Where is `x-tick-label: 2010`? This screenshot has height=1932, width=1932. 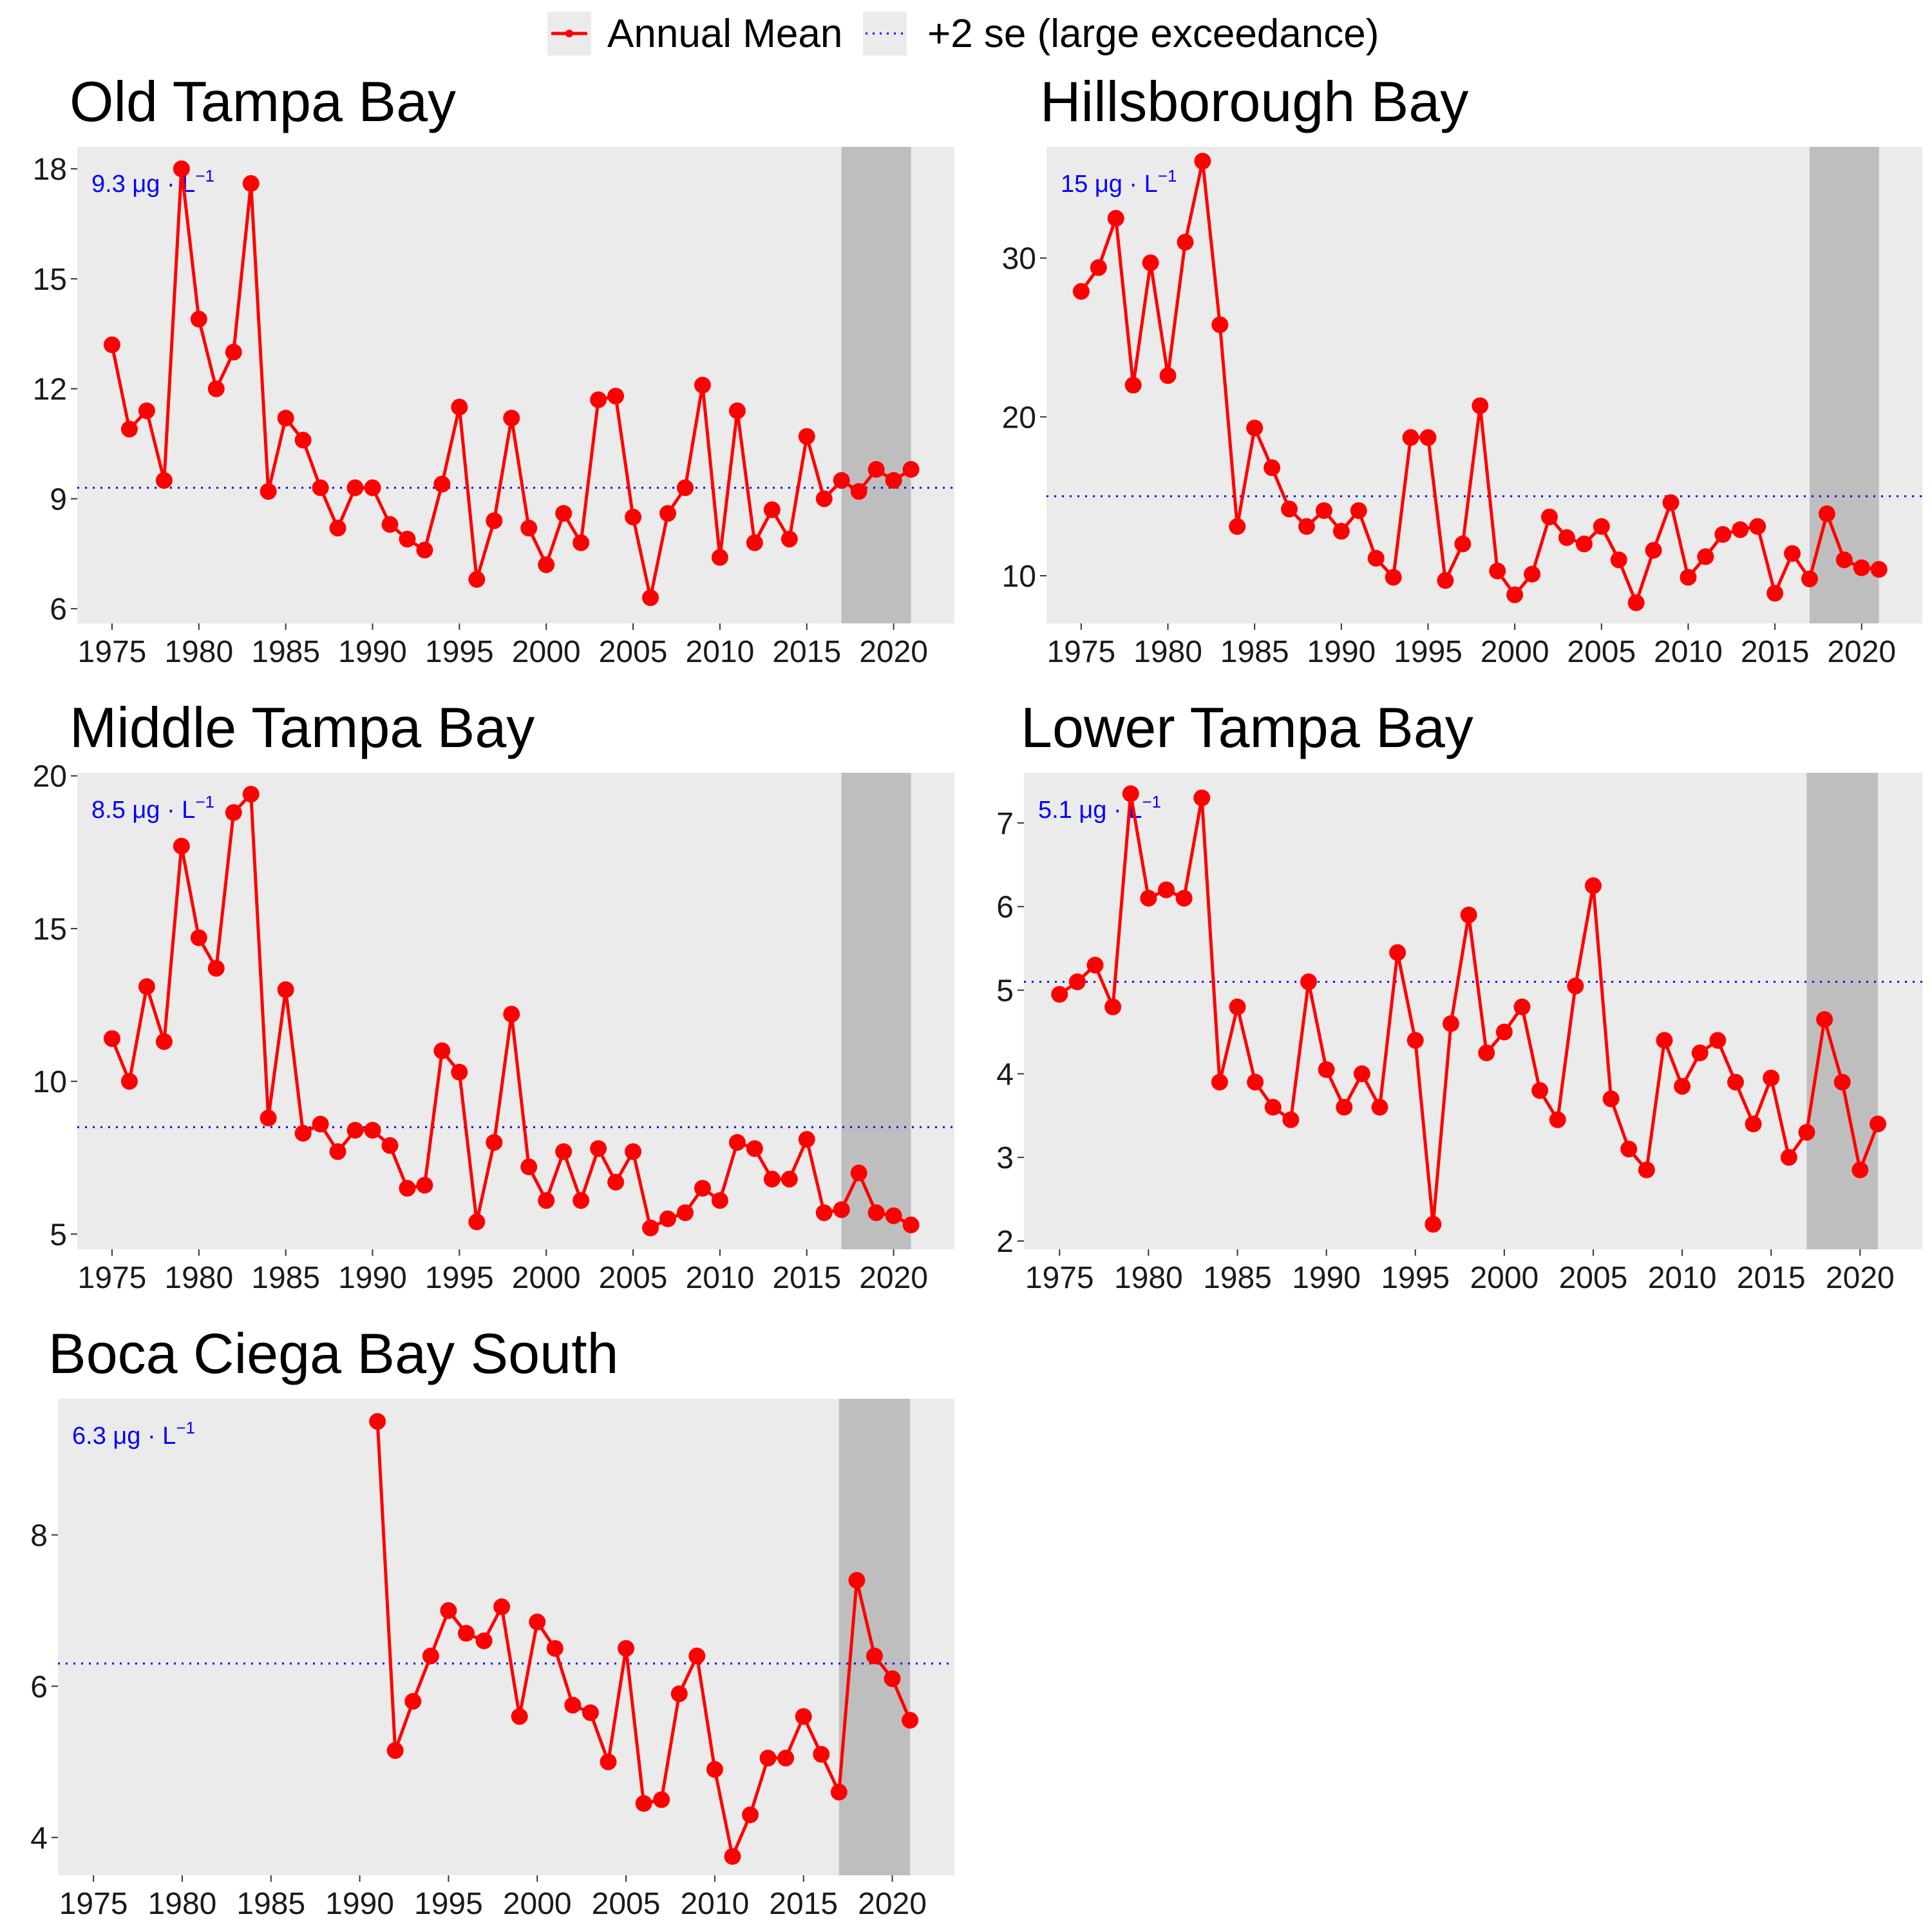 x-tick-label: 2010 is located at coordinates (715, 1904).